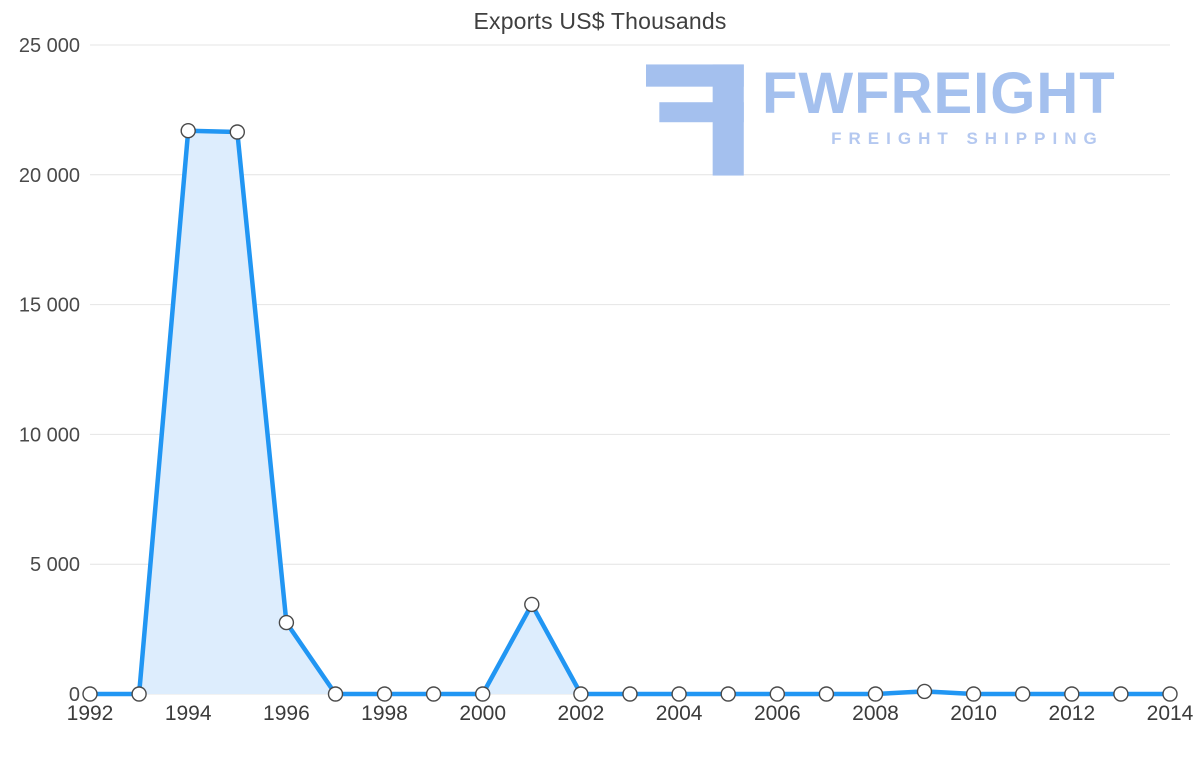 Image resolution: width=1200 pixels, height=763 pixels. Describe the element at coordinates (74, 695) in the screenshot. I see `y-tick-label: 0` at that location.